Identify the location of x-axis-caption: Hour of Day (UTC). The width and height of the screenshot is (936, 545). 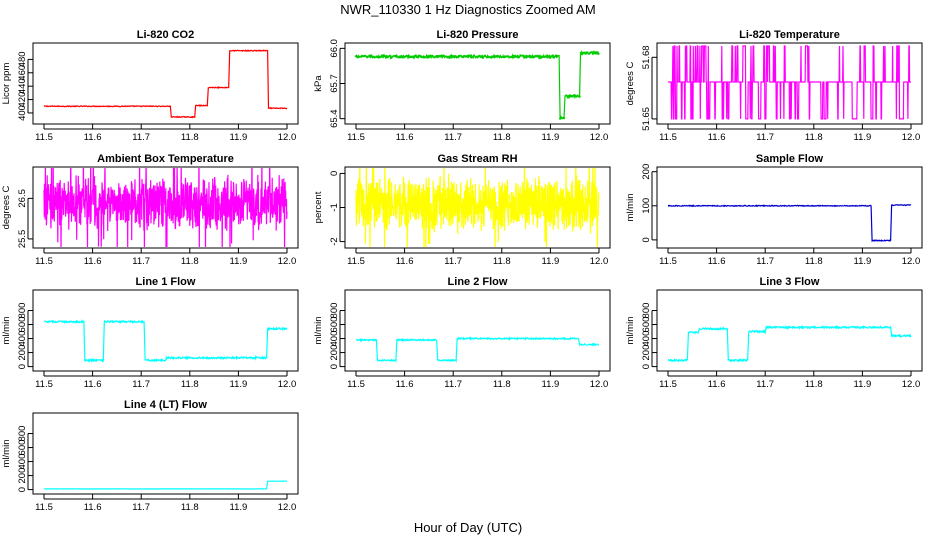
(468, 527).